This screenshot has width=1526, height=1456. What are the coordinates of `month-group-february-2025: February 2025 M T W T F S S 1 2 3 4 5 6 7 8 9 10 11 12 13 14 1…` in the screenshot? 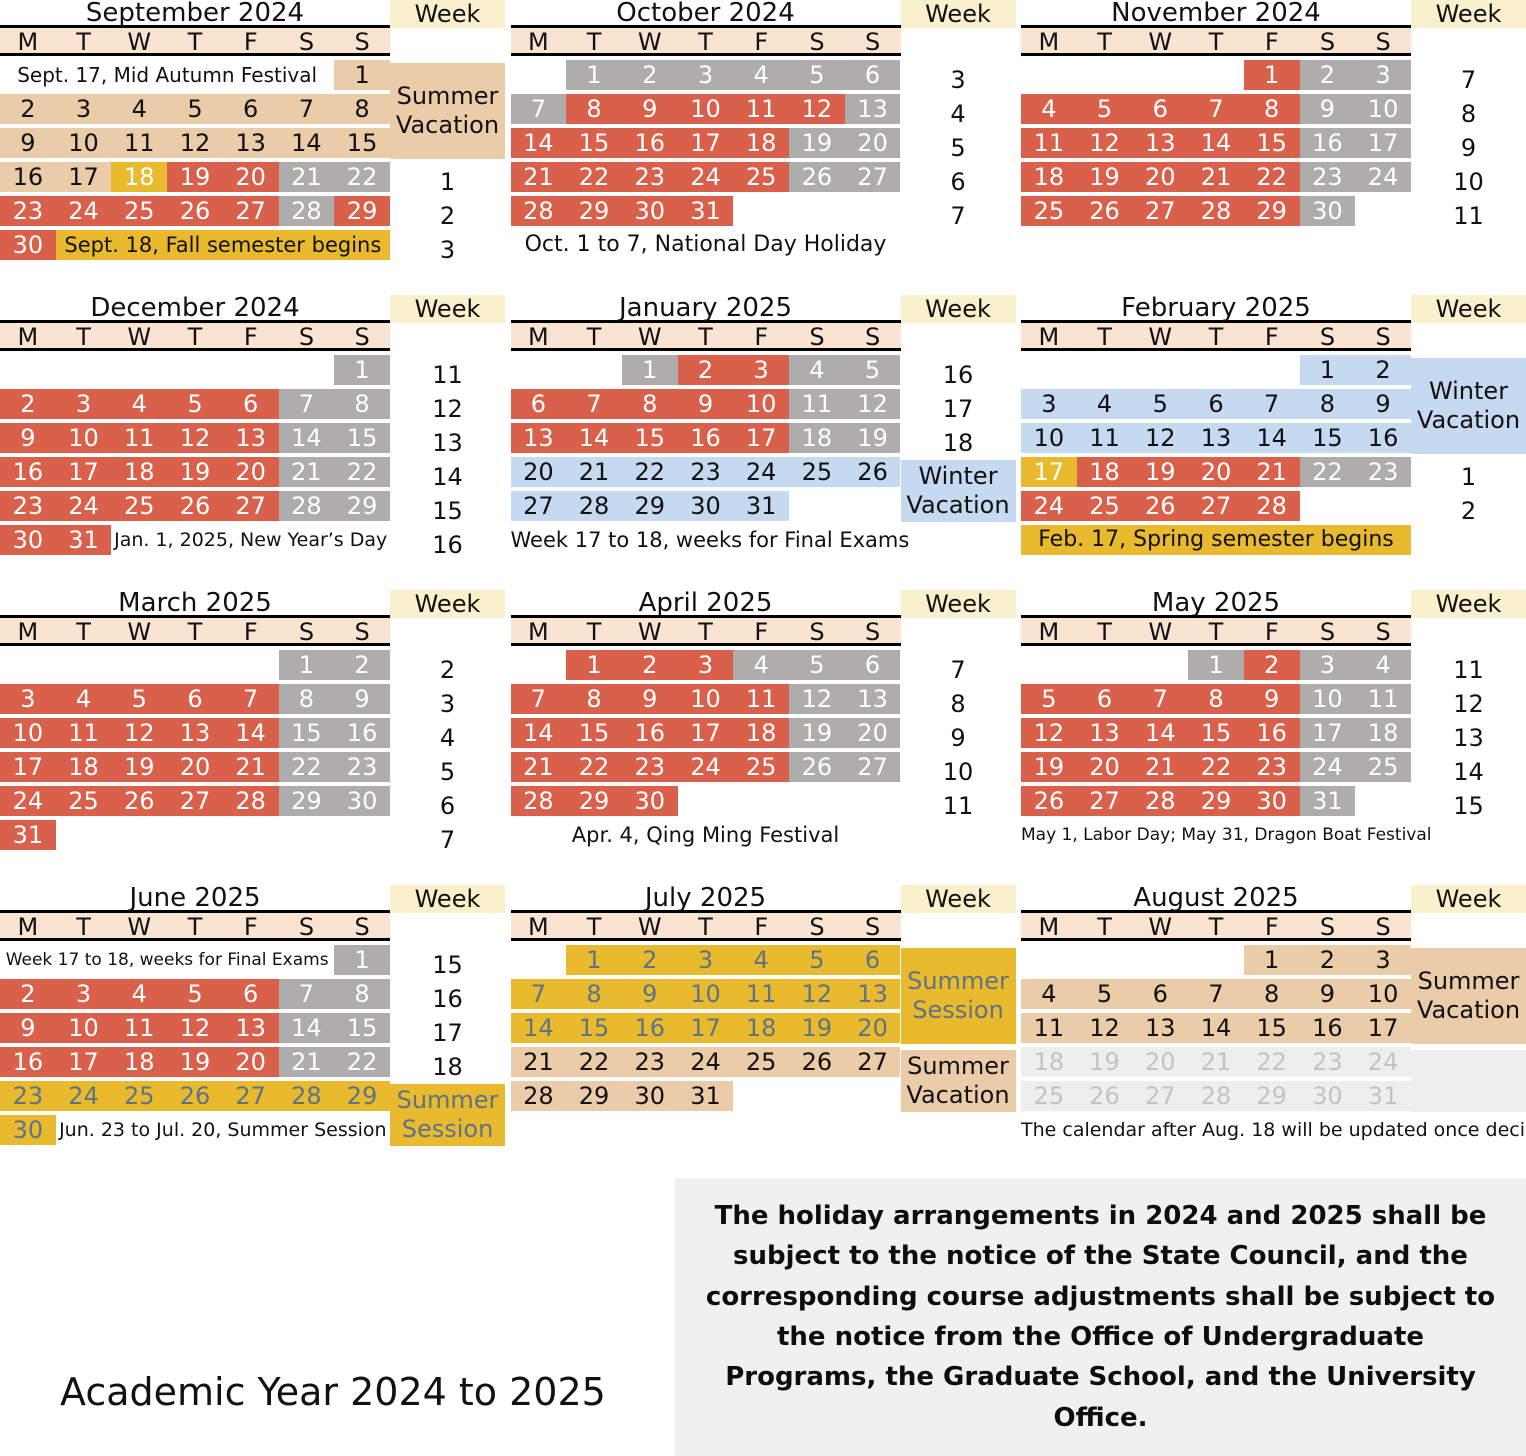 It's located at (1273, 425).